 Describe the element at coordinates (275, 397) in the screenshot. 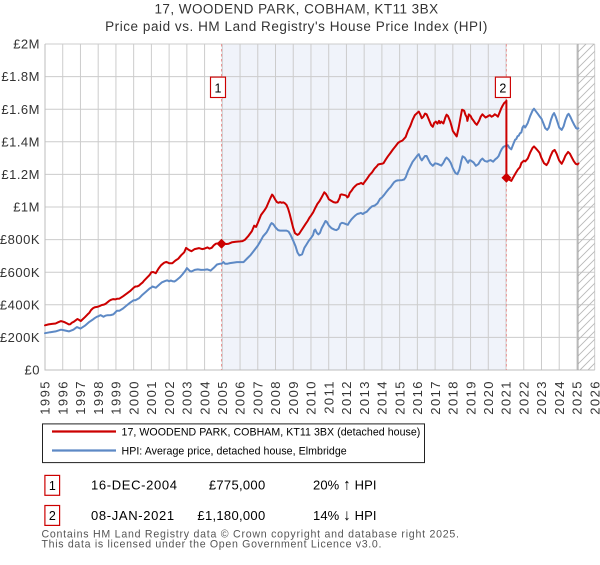

I see `svg-text: 2008` at that location.